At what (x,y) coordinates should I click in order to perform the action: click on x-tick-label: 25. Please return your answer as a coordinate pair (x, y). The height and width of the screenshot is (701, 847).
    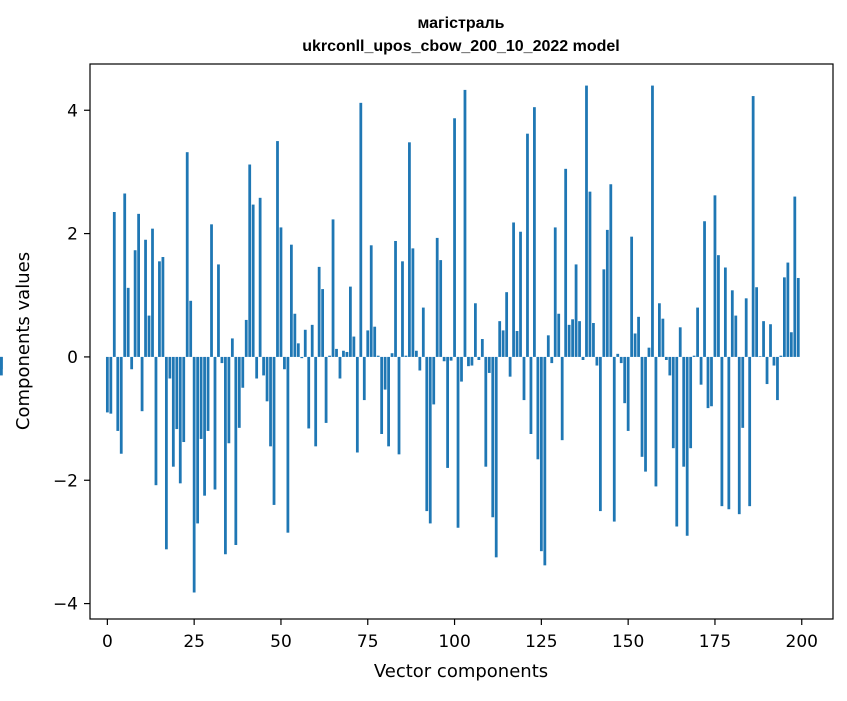
    Looking at the image, I should click on (194, 642).